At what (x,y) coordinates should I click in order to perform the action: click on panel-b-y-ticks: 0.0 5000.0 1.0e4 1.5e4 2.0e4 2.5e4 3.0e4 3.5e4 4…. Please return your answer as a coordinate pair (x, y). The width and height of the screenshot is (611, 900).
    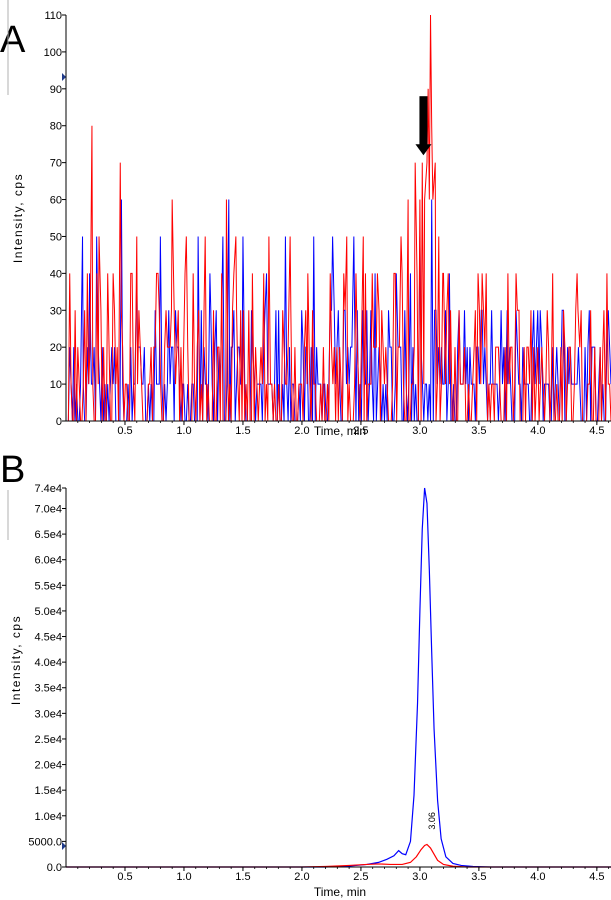
    Looking at the image, I should click on (47, 678).